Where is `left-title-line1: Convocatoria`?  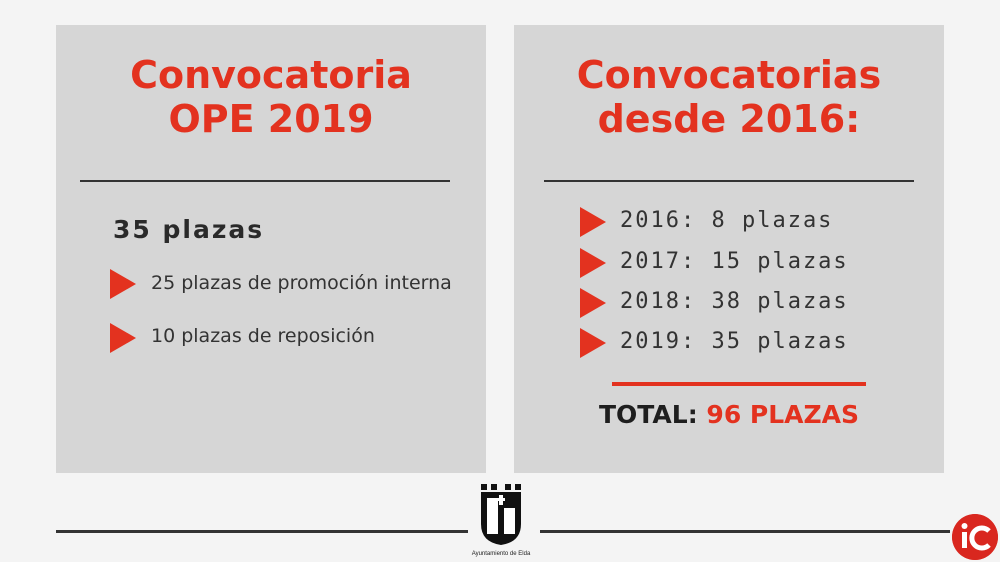
left-title-line1: Convocatoria is located at coordinates (271, 75).